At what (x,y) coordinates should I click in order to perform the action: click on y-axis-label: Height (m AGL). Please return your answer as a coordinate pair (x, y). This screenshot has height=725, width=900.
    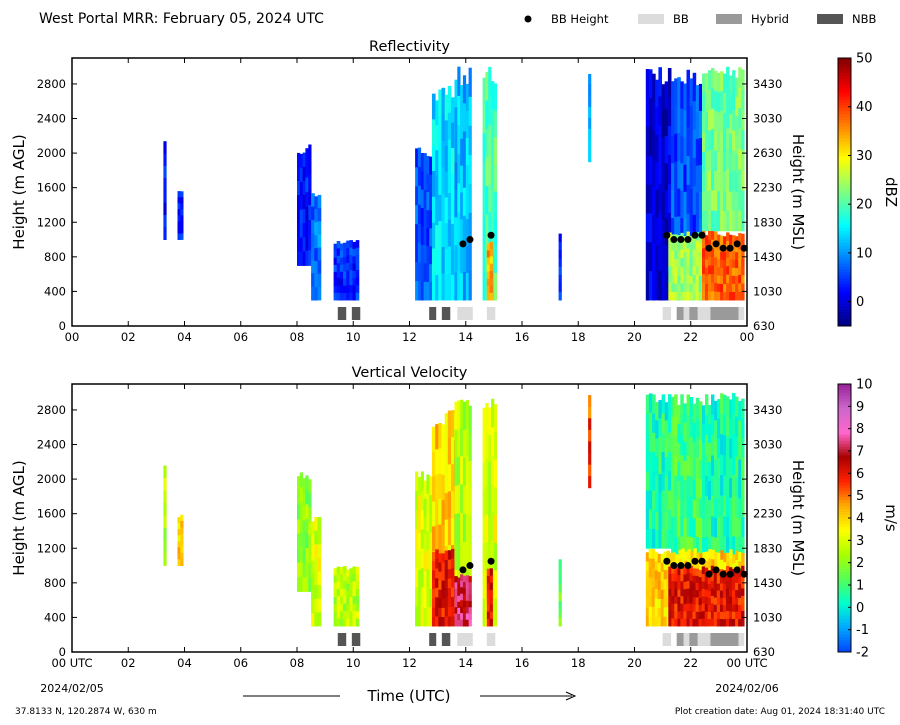
    Looking at the image, I should click on (19, 517).